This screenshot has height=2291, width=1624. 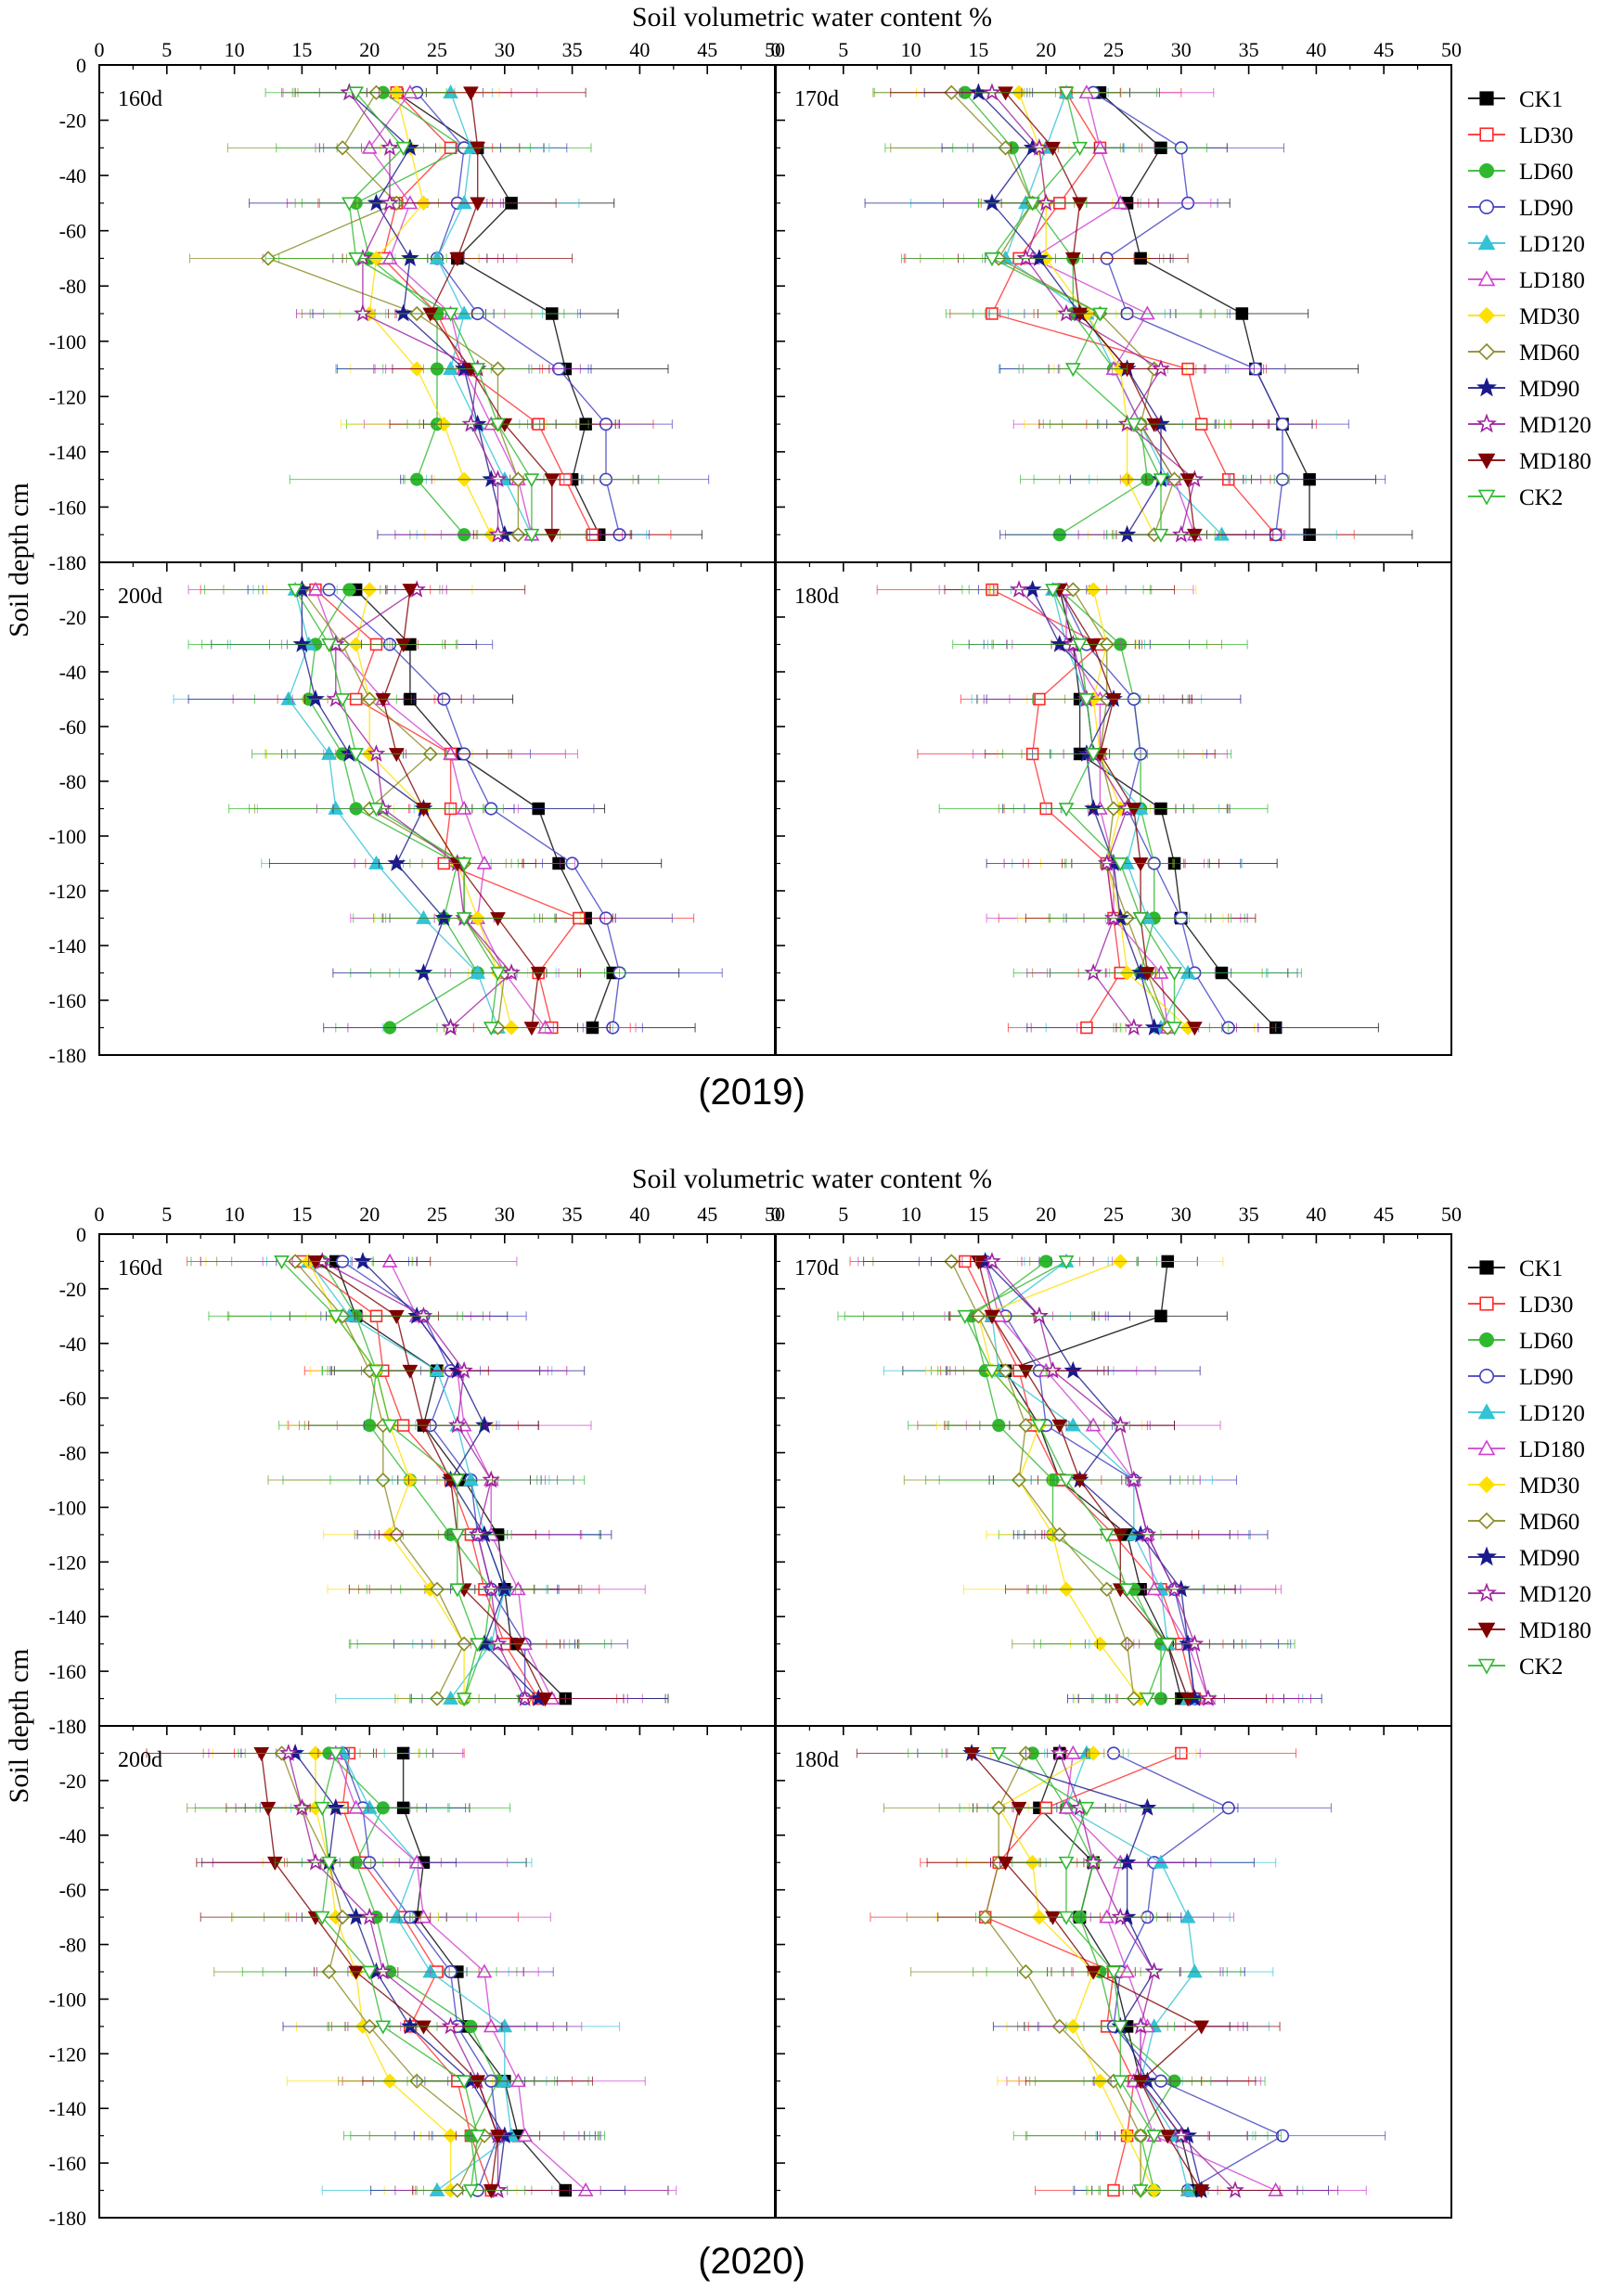 I want to click on x-tick-label: 30, so click(x=1182, y=49).